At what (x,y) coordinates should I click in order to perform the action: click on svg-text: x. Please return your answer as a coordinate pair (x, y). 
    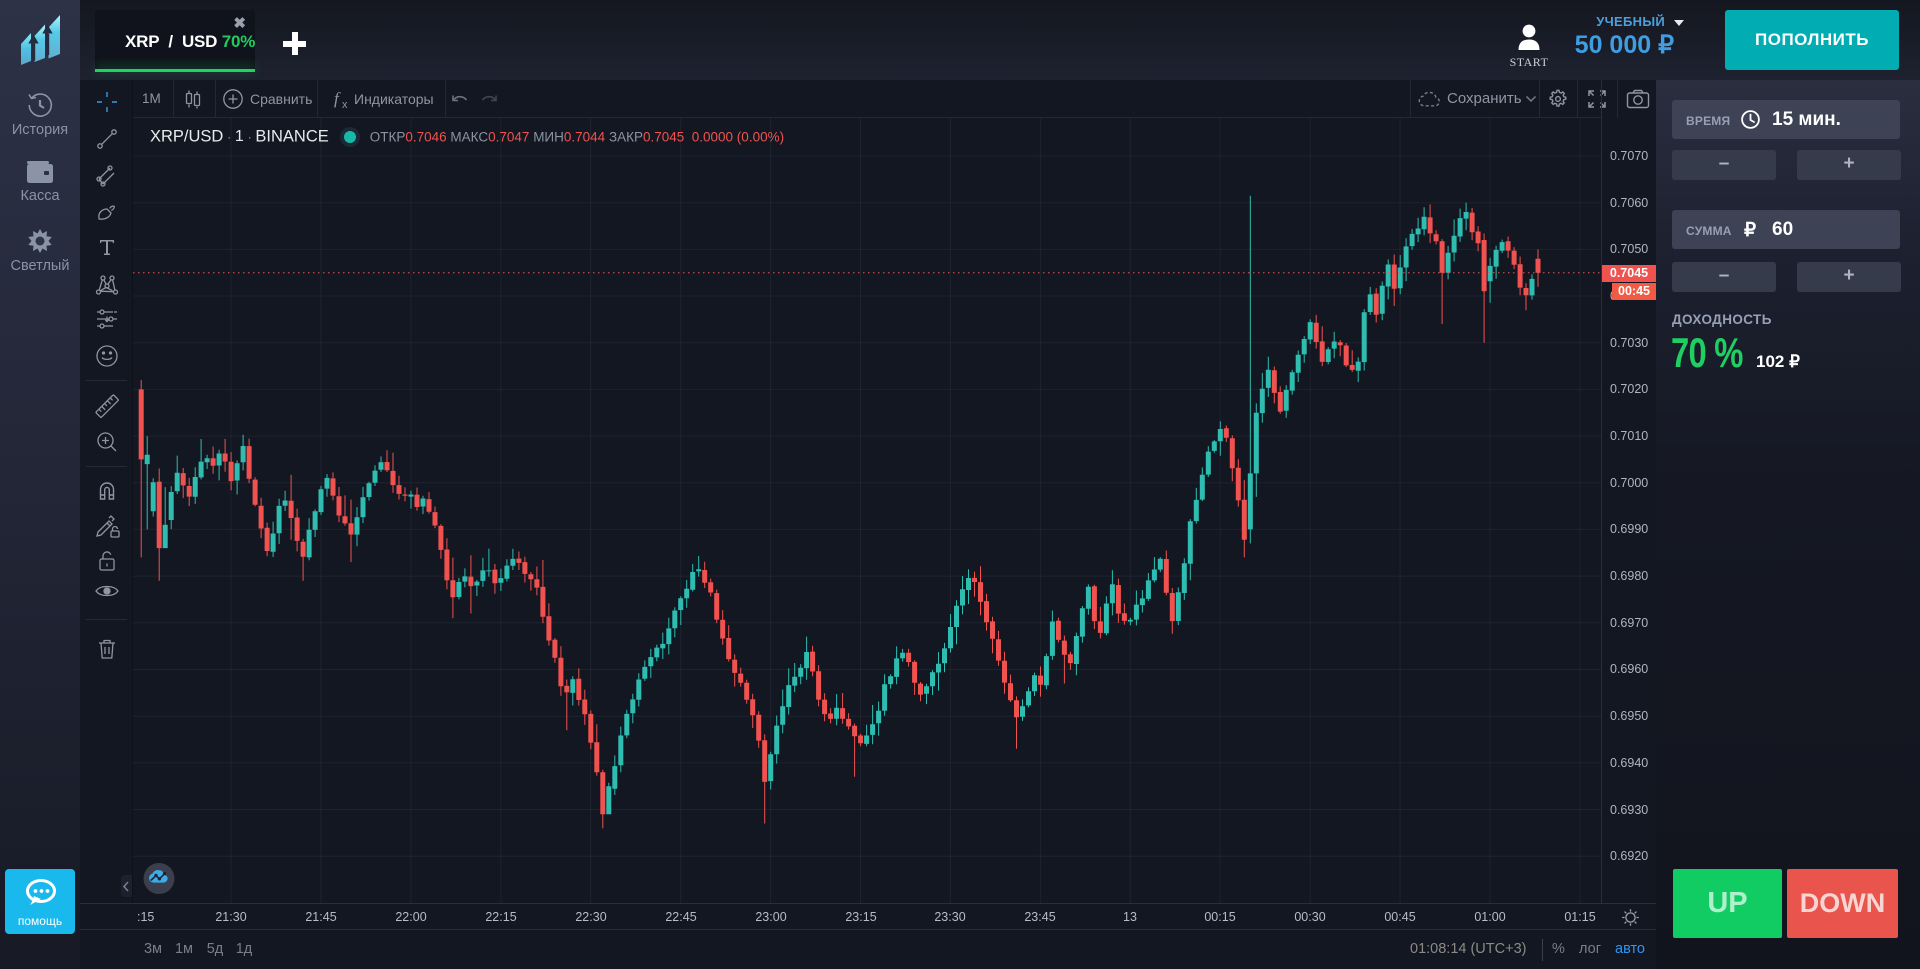
    Looking at the image, I should click on (345, 104).